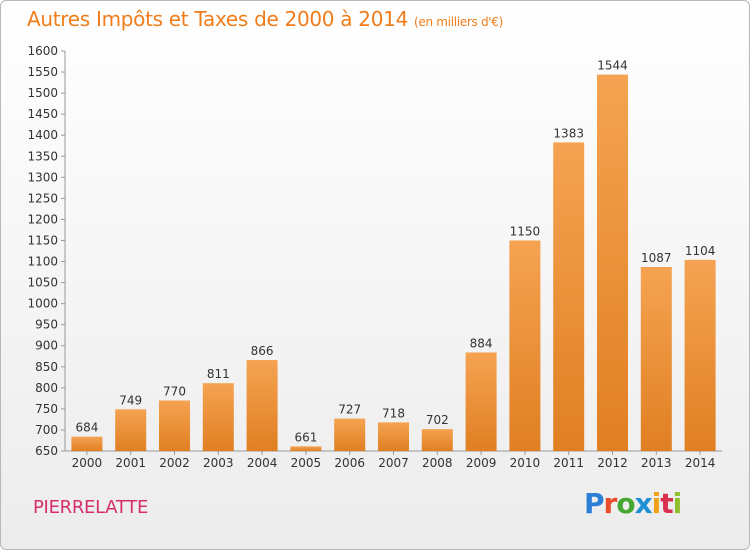 Image resolution: width=750 pixels, height=550 pixels. Describe the element at coordinates (42, 156) in the screenshot. I see `y-tick-label: 1350` at that location.